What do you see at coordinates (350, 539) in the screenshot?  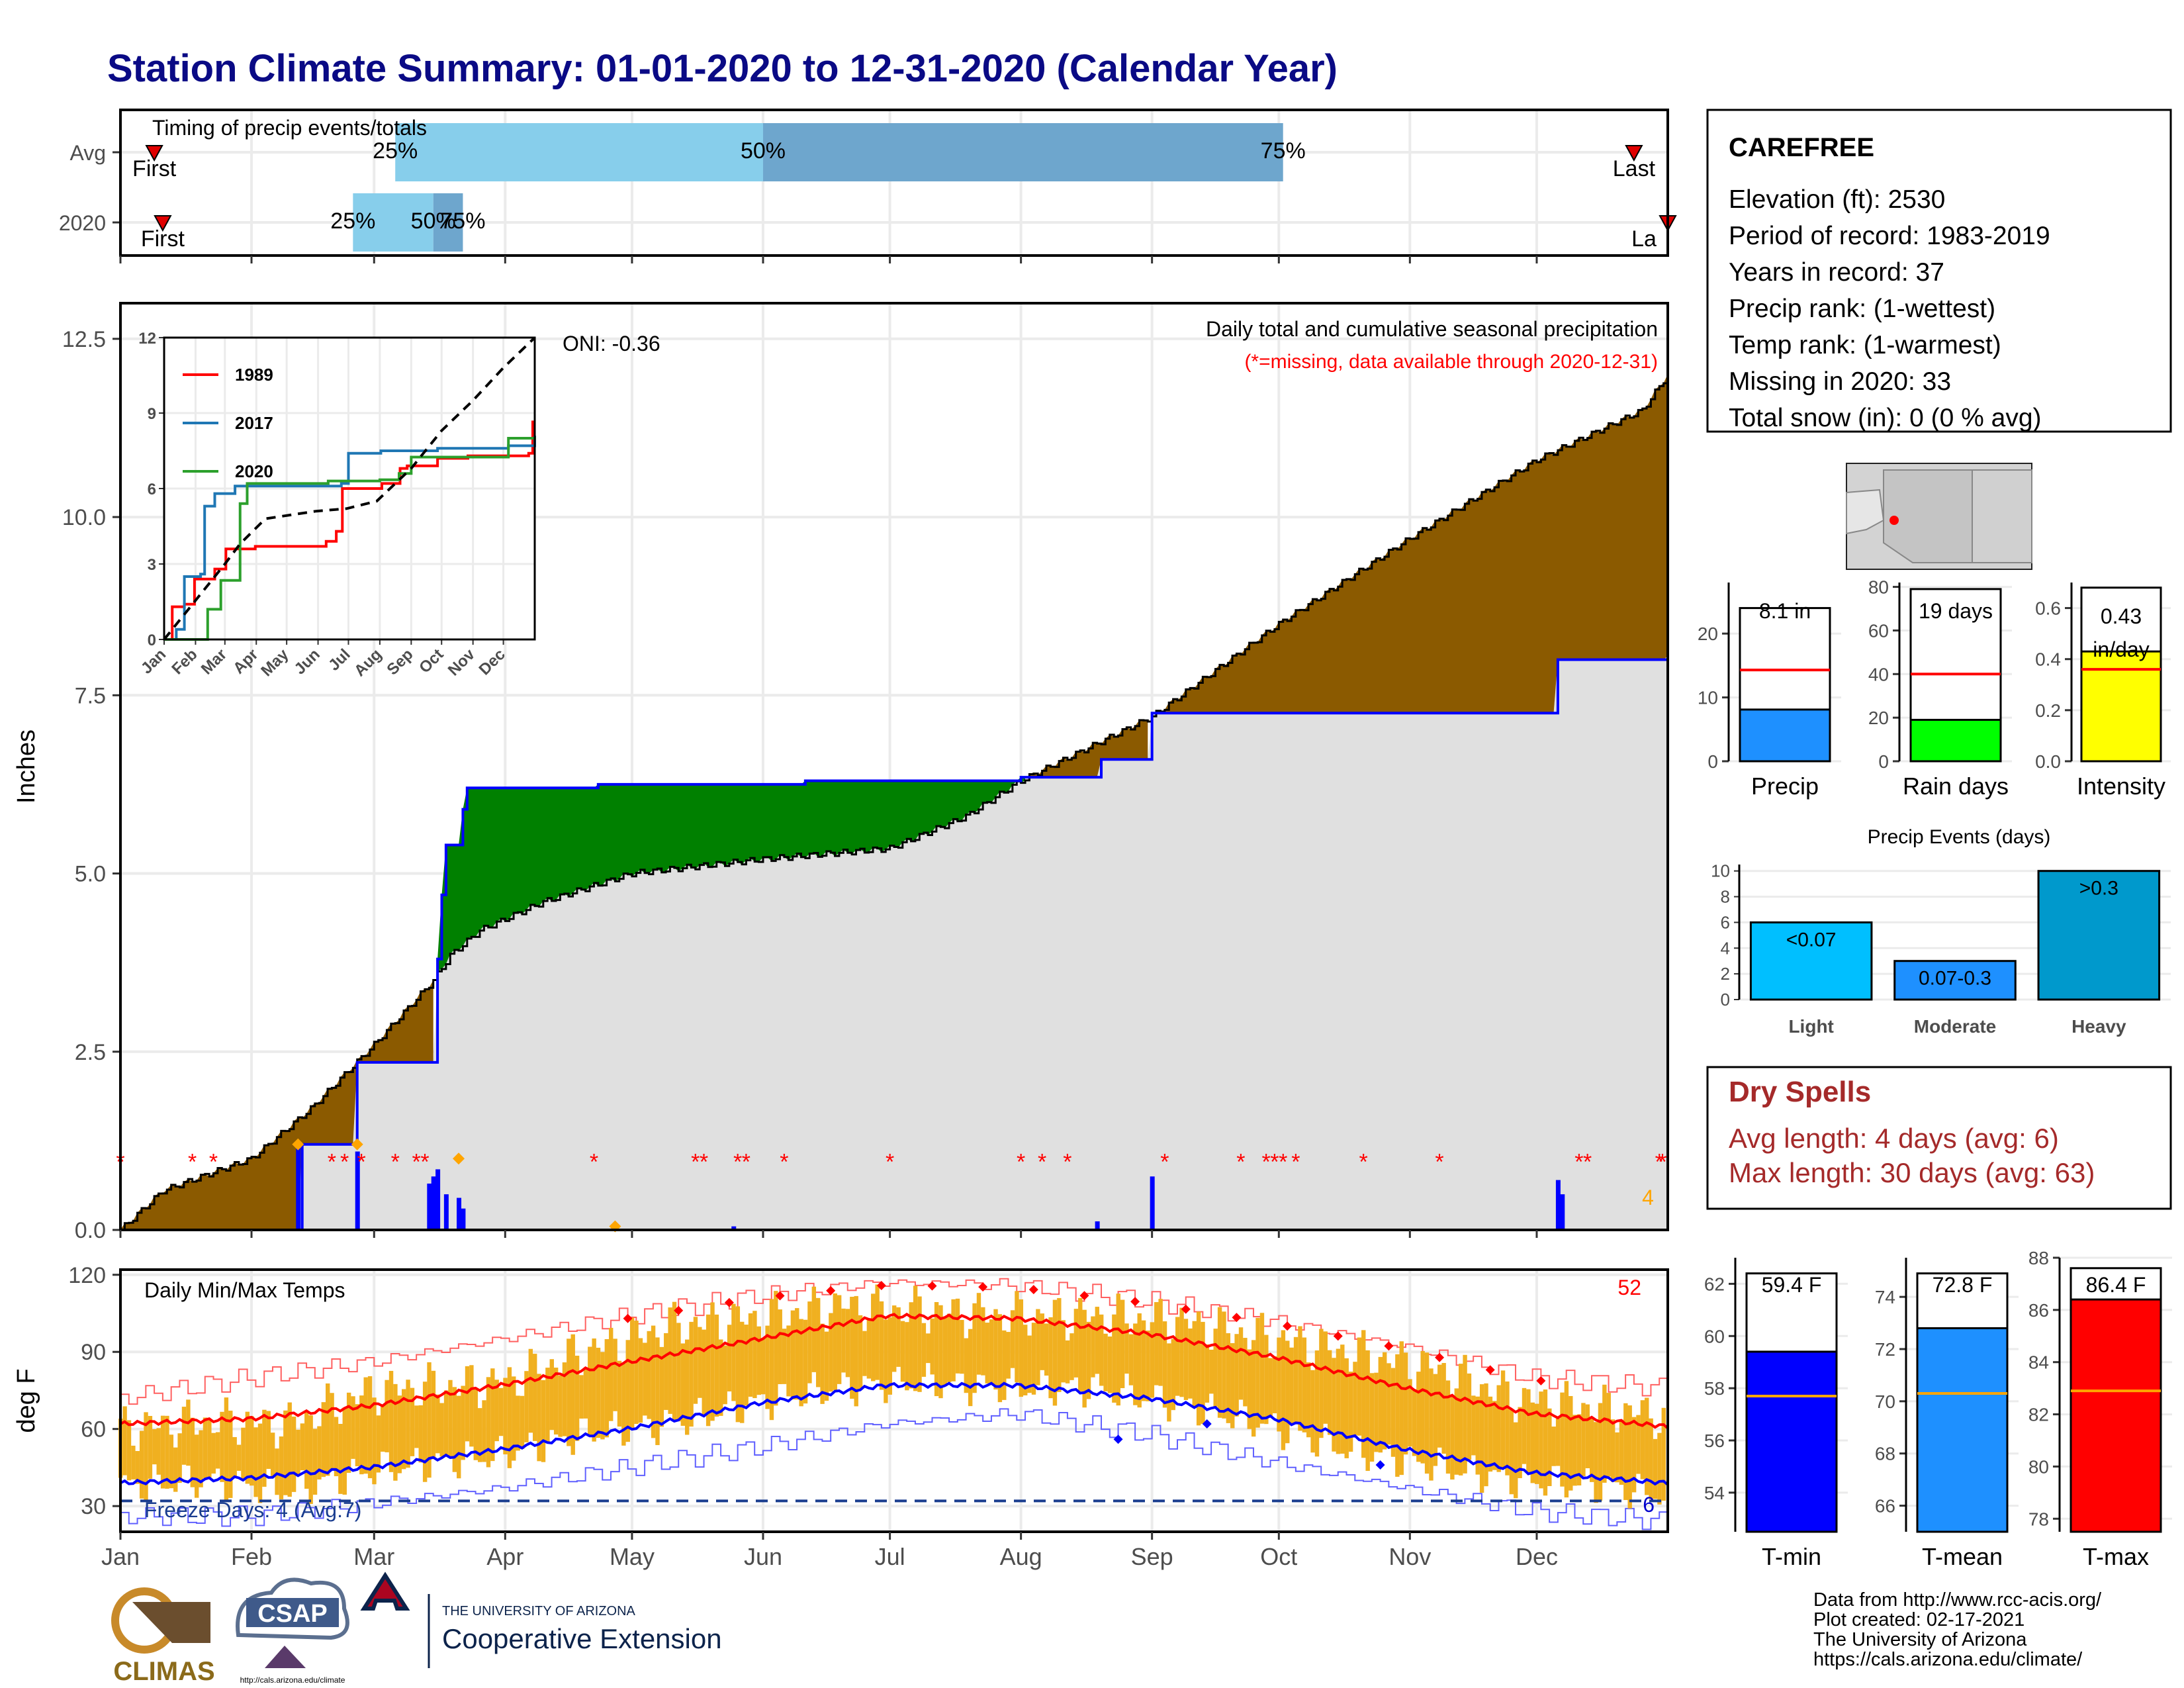 I see `inset-series-line-2020` at bounding box center [350, 539].